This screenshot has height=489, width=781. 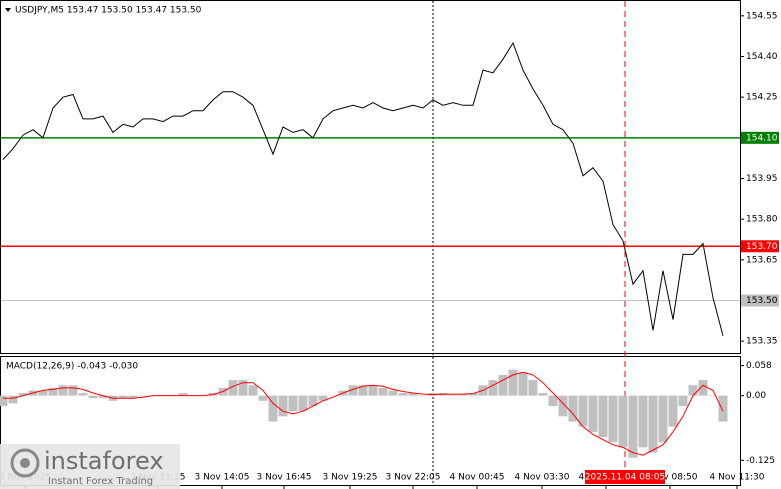 What do you see at coordinates (759, 366) in the screenshot?
I see `y-tick-label: 0.058` at bounding box center [759, 366].